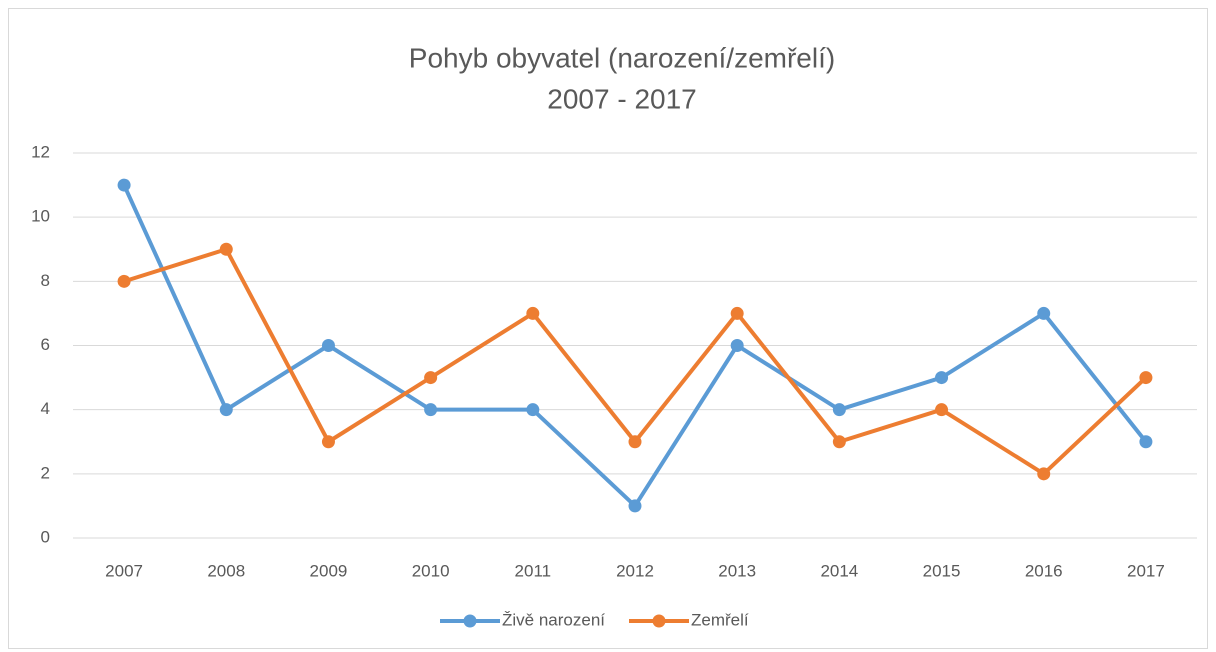 This screenshot has width=1216, height=652. Describe the element at coordinates (45, 280) in the screenshot. I see `y-tick-label: 8` at that location.